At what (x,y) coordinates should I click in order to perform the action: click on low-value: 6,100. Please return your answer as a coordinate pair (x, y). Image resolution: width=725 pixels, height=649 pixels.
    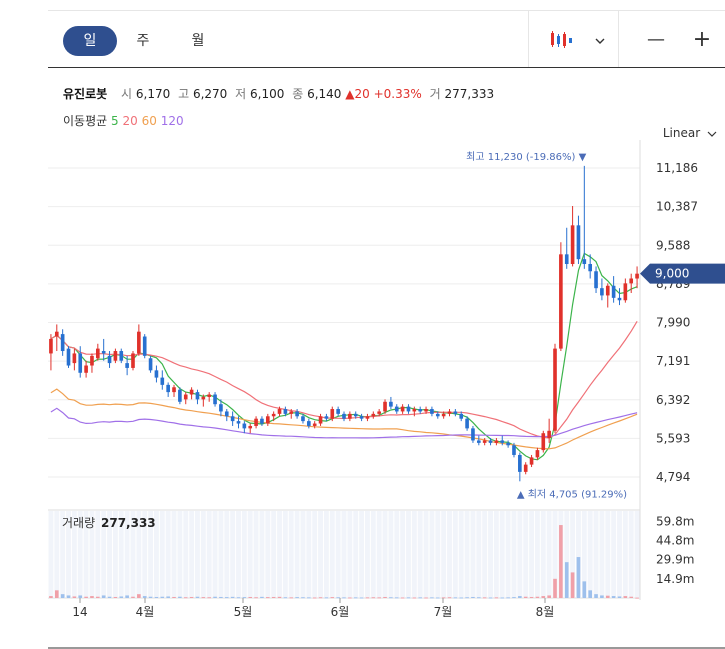
    Looking at the image, I should click on (267, 94).